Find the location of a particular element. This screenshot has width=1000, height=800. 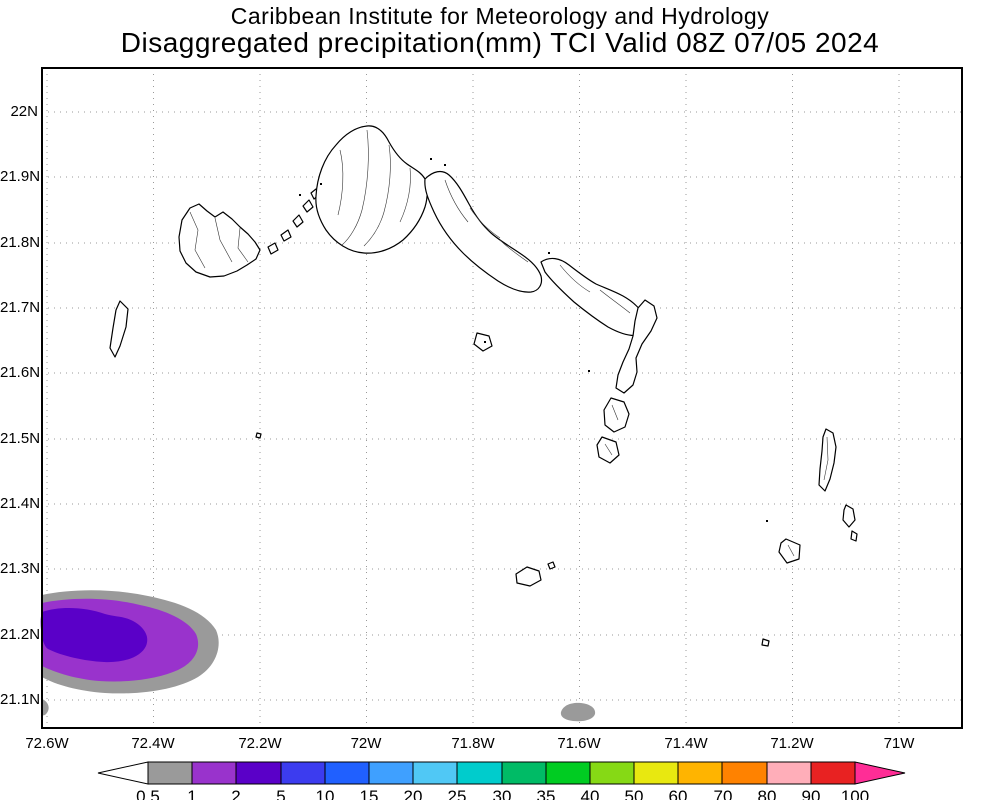

y-axis-label: 21.6N is located at coordinates (20, 372).